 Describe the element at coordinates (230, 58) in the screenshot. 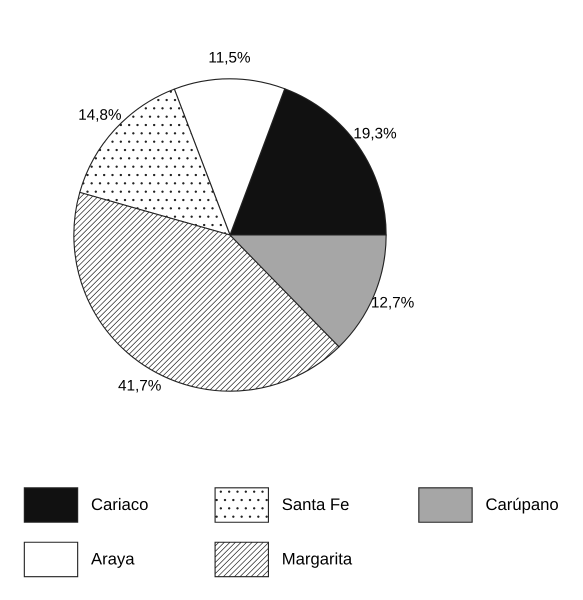

I see `data-label: 11,5%` at that location.